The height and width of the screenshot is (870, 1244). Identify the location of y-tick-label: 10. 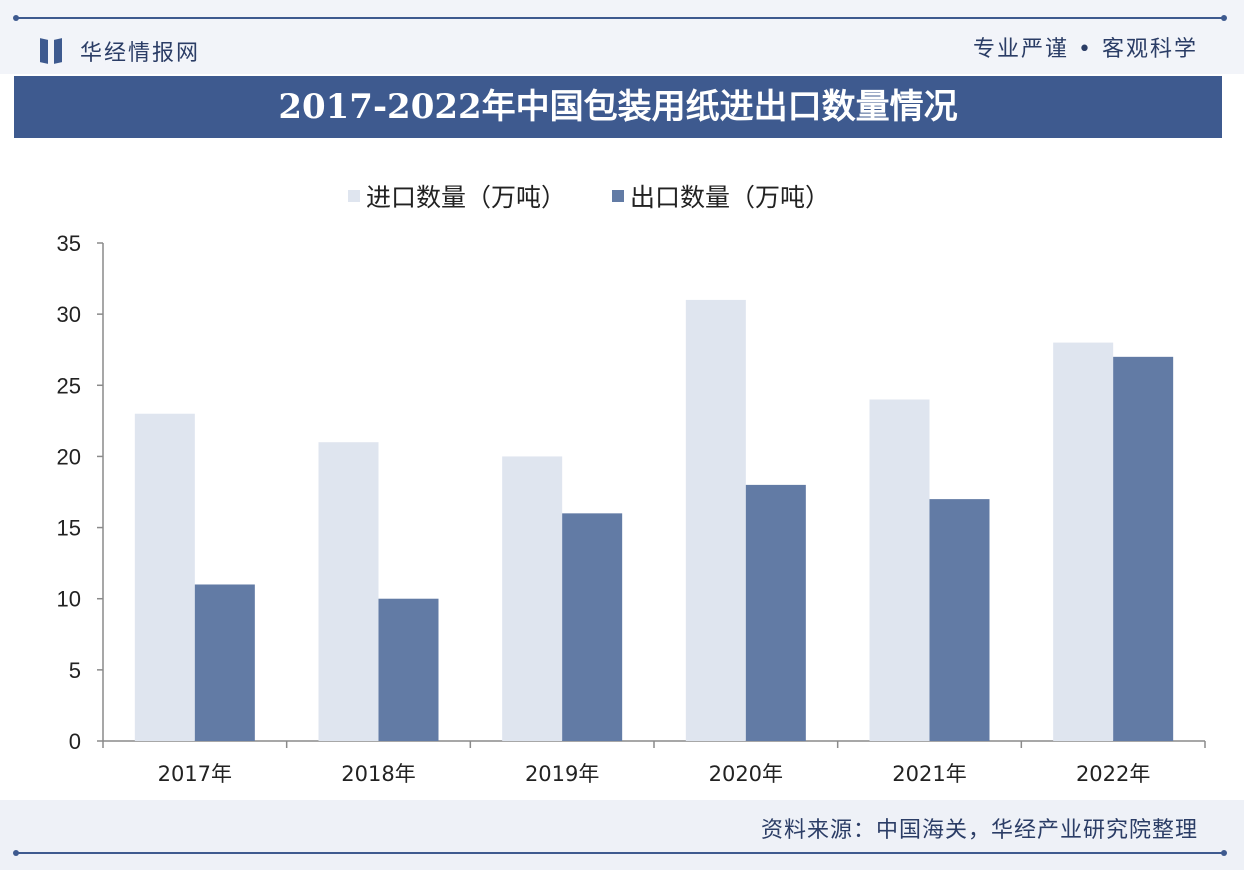
(69, 599).